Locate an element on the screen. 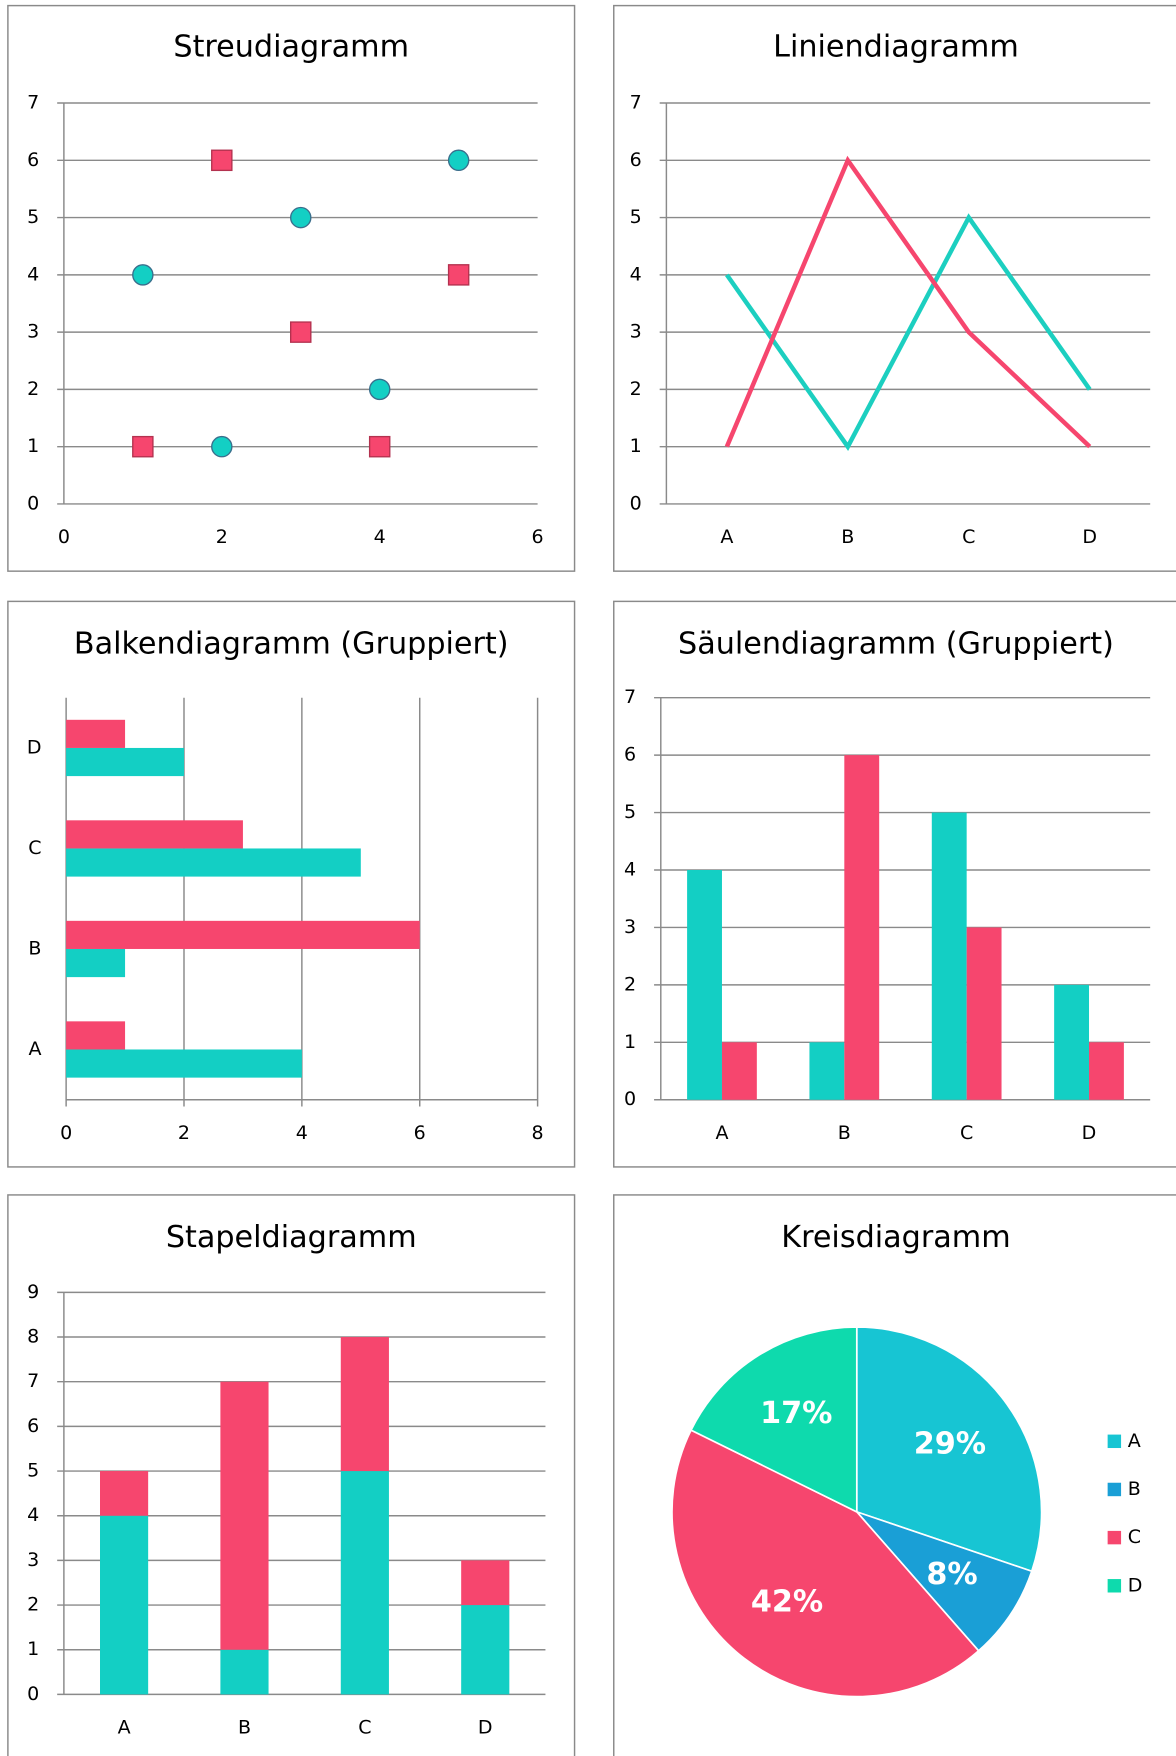 The height and width of the screenshot is (1756, 1176). x-tick-label: 8 is located at coordinates (538, 1133).